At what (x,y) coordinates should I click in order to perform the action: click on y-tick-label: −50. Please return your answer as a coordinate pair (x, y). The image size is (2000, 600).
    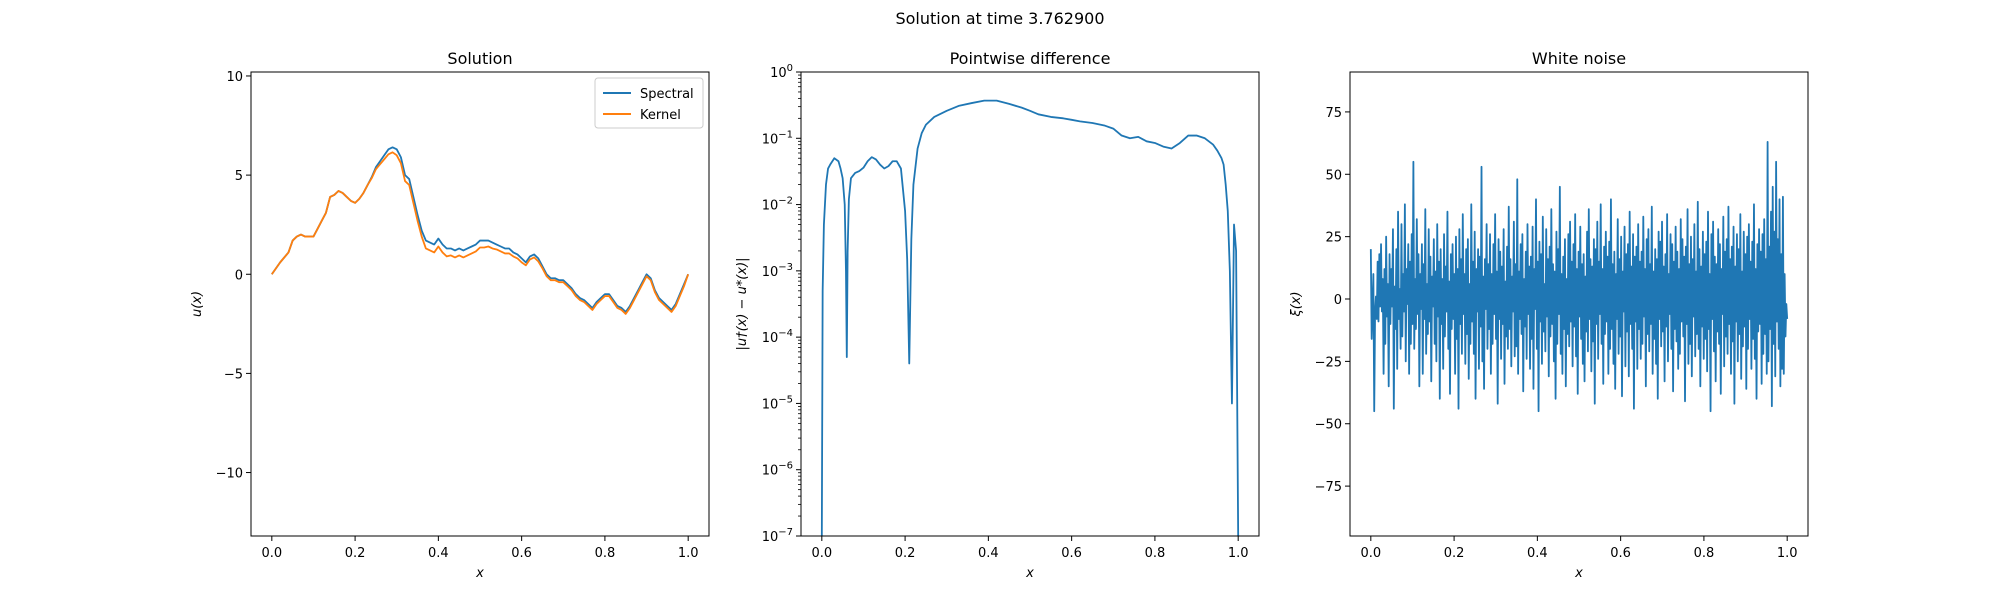
    Looking at the image, I should click on (1328, 425).